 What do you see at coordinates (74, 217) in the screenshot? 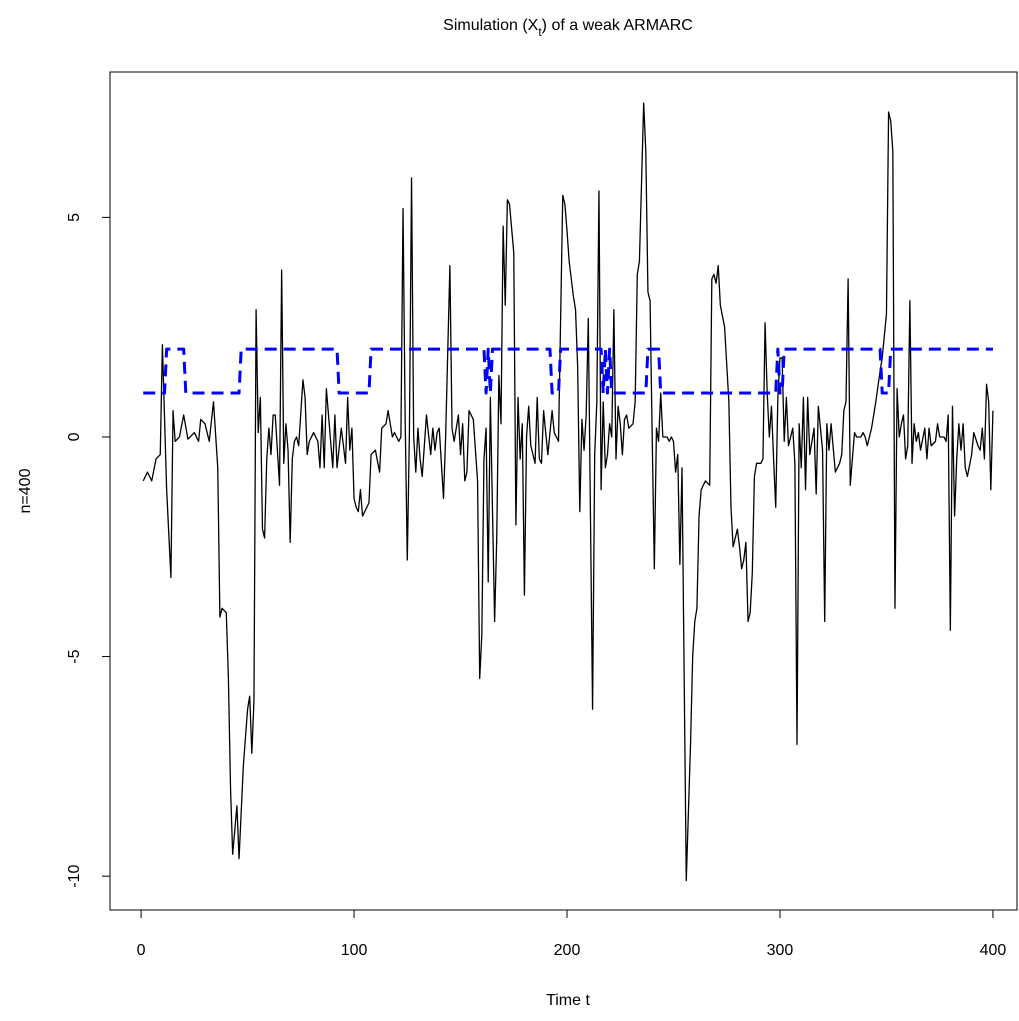
I see `y-tick-label: 5` at bounding box center [74, 217].